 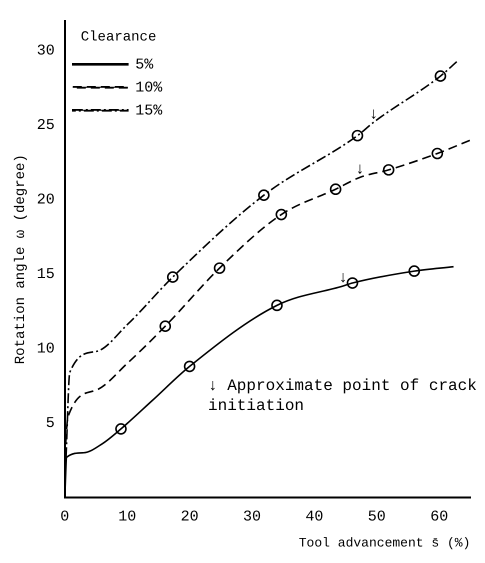 I want to click on y-axis-title: Rotation angle ω (degree), so click(x=21, y=259).